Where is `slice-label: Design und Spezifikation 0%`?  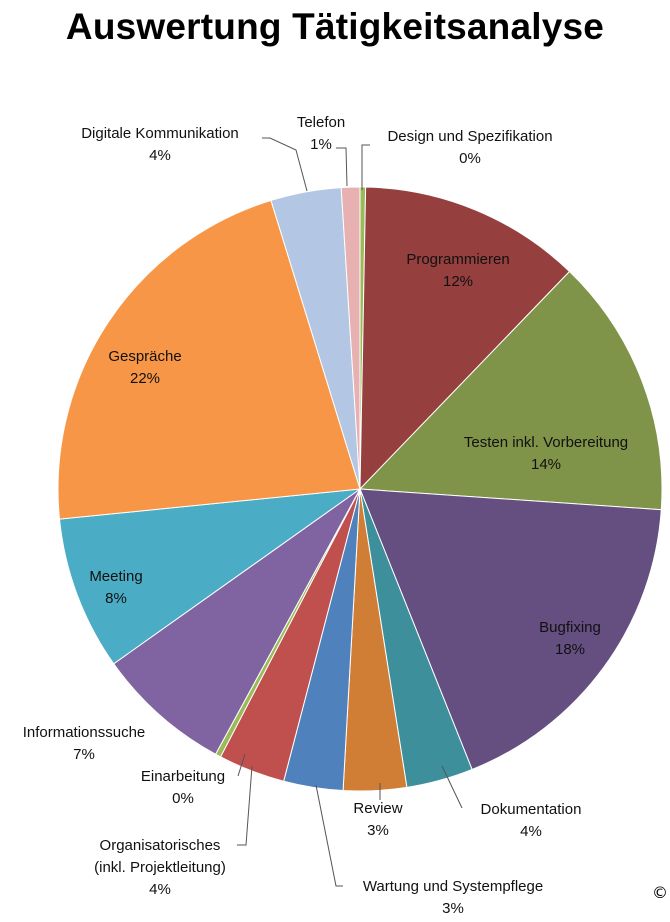 slice-label: Design und Spezifikation 0% is located at coordinates (469, 147).